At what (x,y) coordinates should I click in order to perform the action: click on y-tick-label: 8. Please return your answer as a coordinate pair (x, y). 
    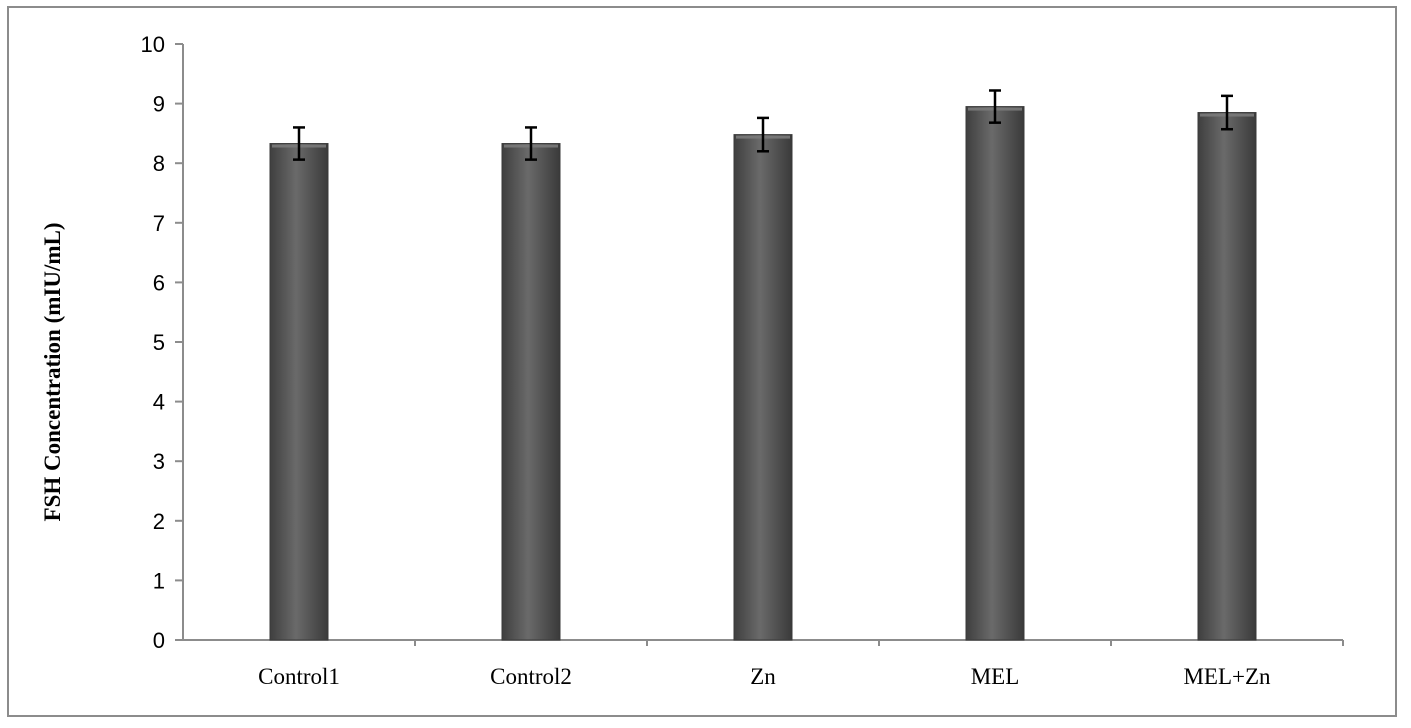
    Looking at the image, I should click on (159, 163).